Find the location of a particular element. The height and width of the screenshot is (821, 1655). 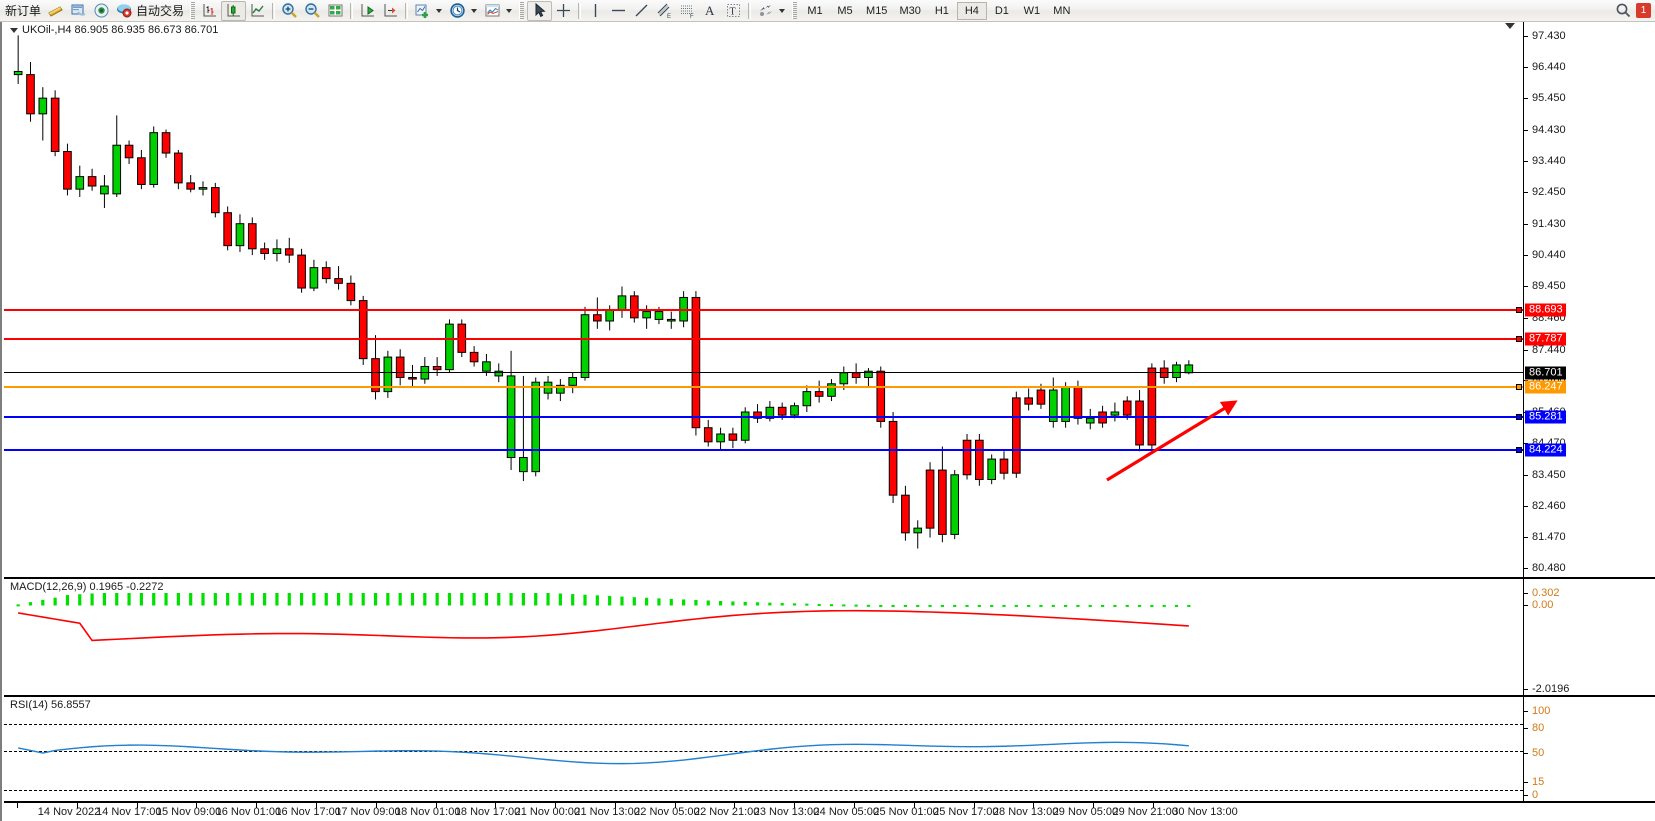

timeframe-h1-button: H1 is located at coordinates (941, 10).